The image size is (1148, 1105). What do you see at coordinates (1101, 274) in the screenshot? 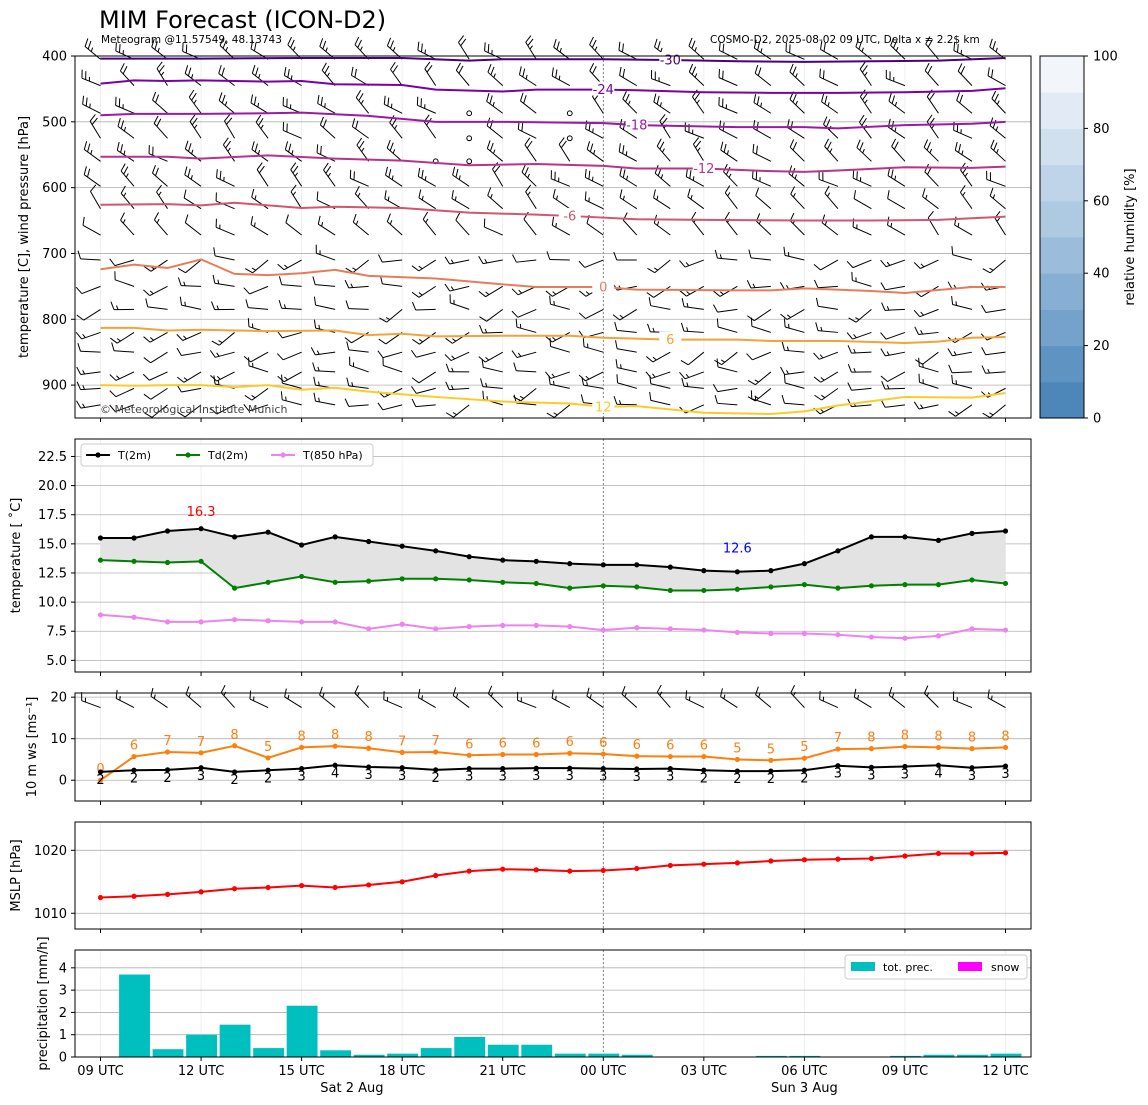
I see `colorbar-tick-label: 40` at bounding box center [1101, 274].